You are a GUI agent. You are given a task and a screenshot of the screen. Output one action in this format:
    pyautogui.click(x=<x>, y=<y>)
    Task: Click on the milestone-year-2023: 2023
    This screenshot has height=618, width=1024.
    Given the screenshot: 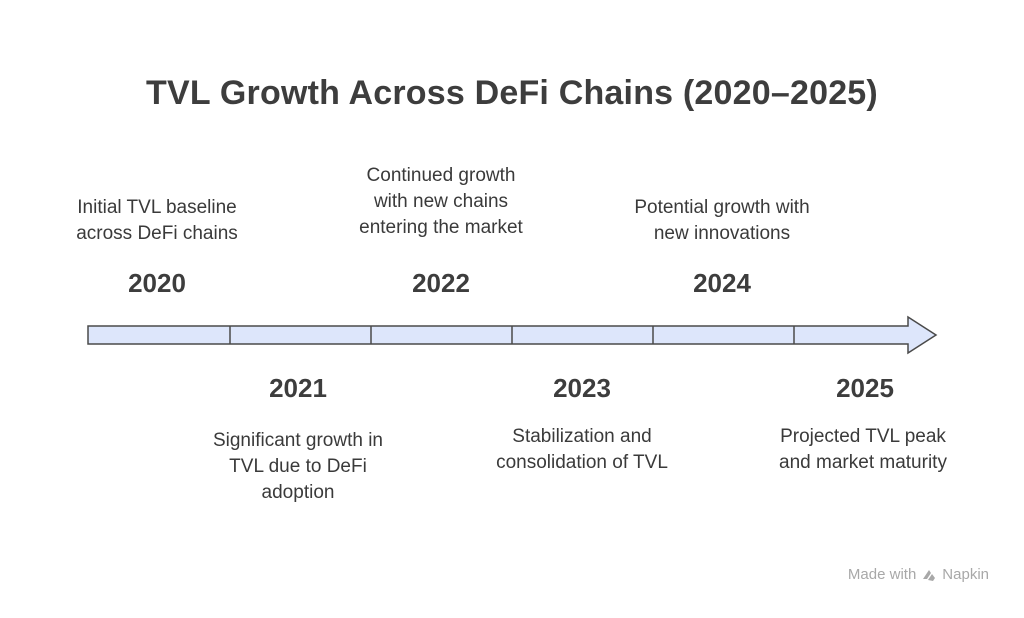 What is the action you would take?
    pyautogui.click(x=582, y=388)
    